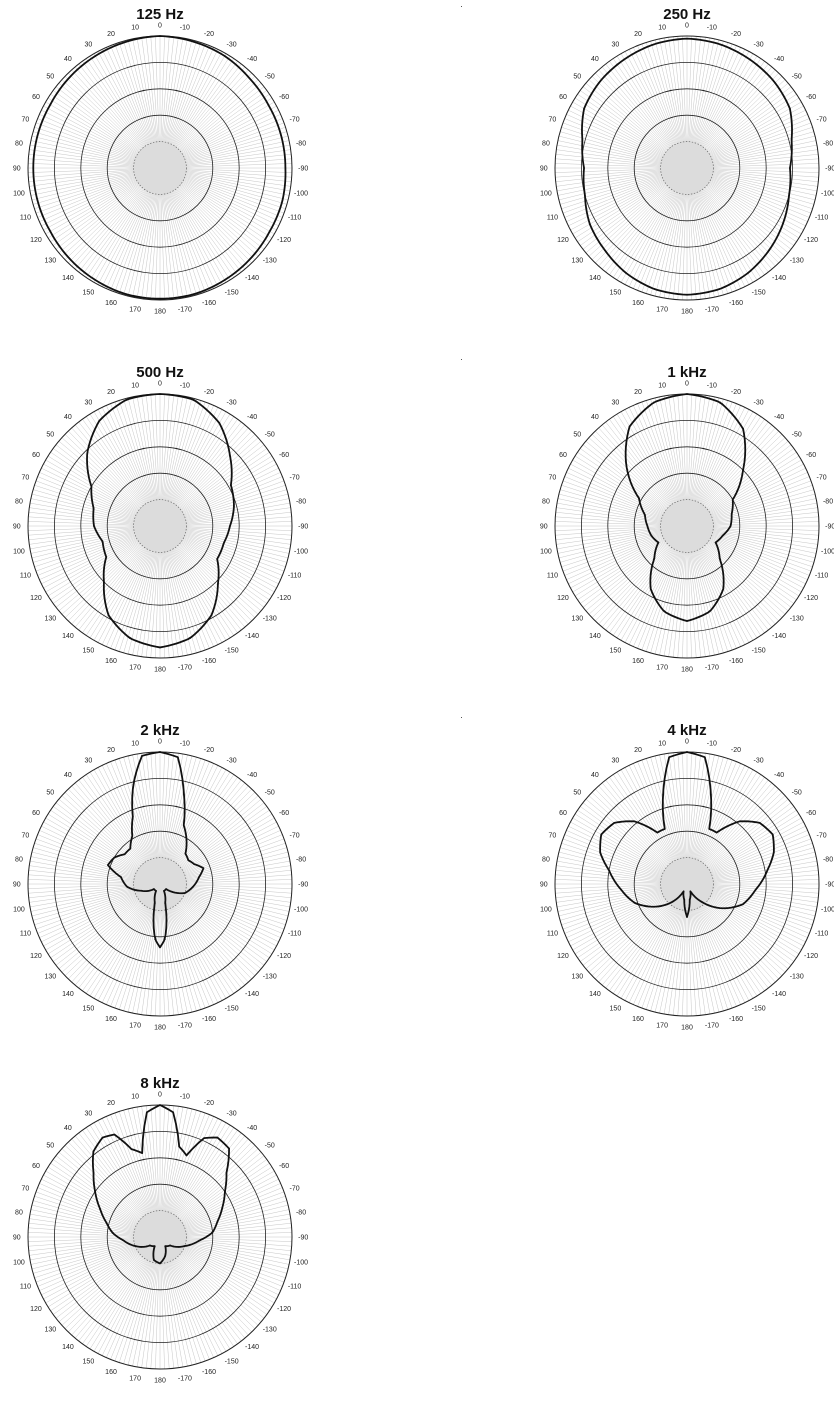 Image resolution: width=834 pixels, height=1426 pixels. Describe the element at coordinates (50, 977) in the screenshot. I see `angle-tick-label: 130` at that location.